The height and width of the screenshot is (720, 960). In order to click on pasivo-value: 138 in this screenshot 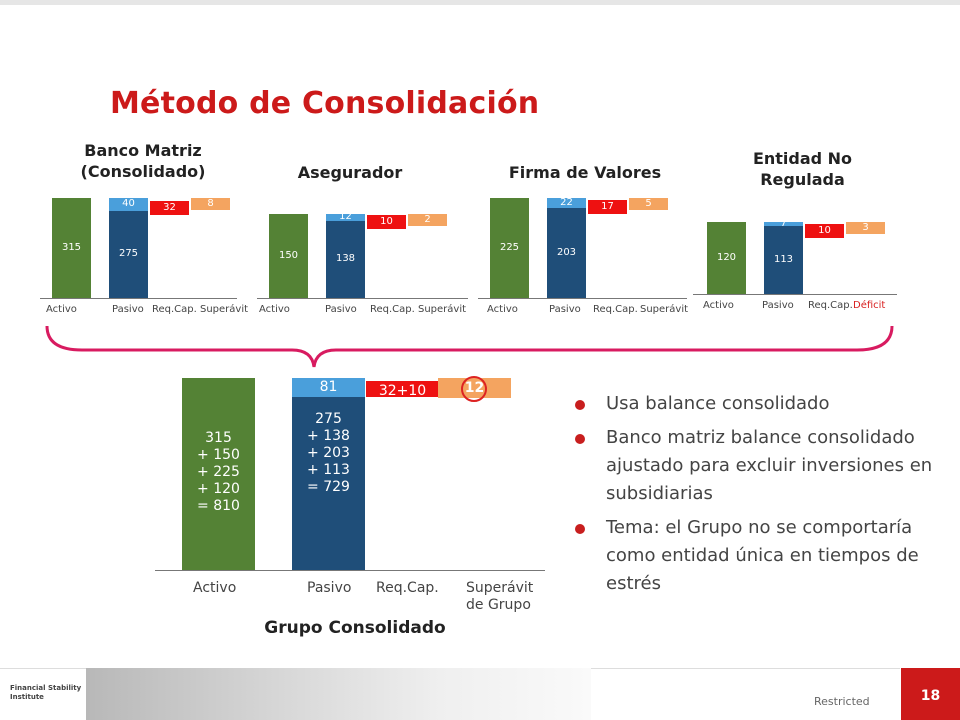, I will do `click(345, 259)`.